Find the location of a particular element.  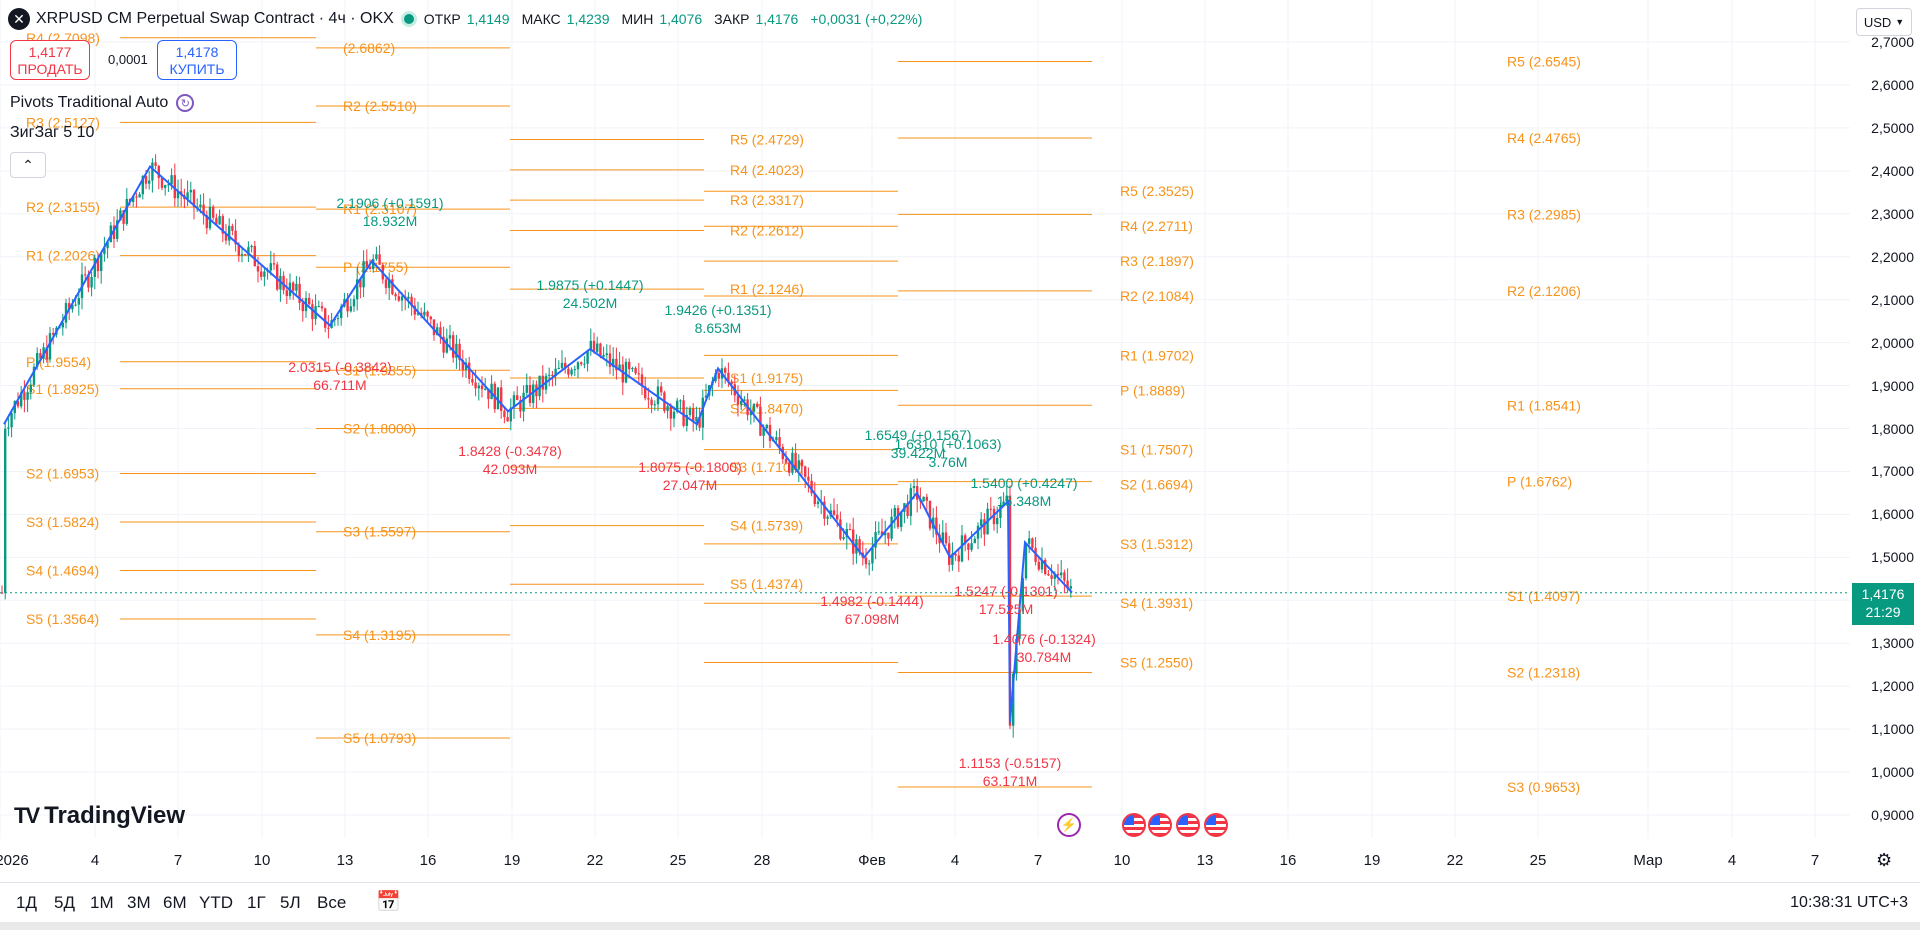

indicator-pivots: Pivots Traditional Auto ↻ is located at coordinates (102, 103).